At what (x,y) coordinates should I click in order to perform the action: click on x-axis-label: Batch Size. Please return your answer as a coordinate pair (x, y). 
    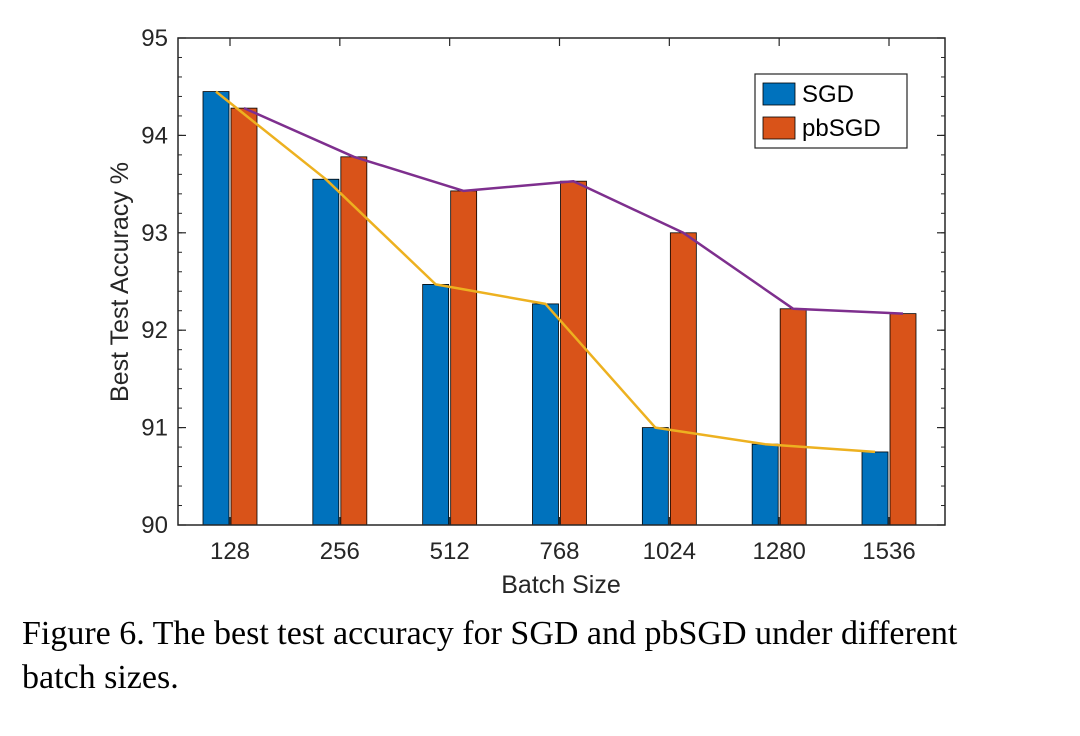
    Looking at the image, I should click on (561, 585).